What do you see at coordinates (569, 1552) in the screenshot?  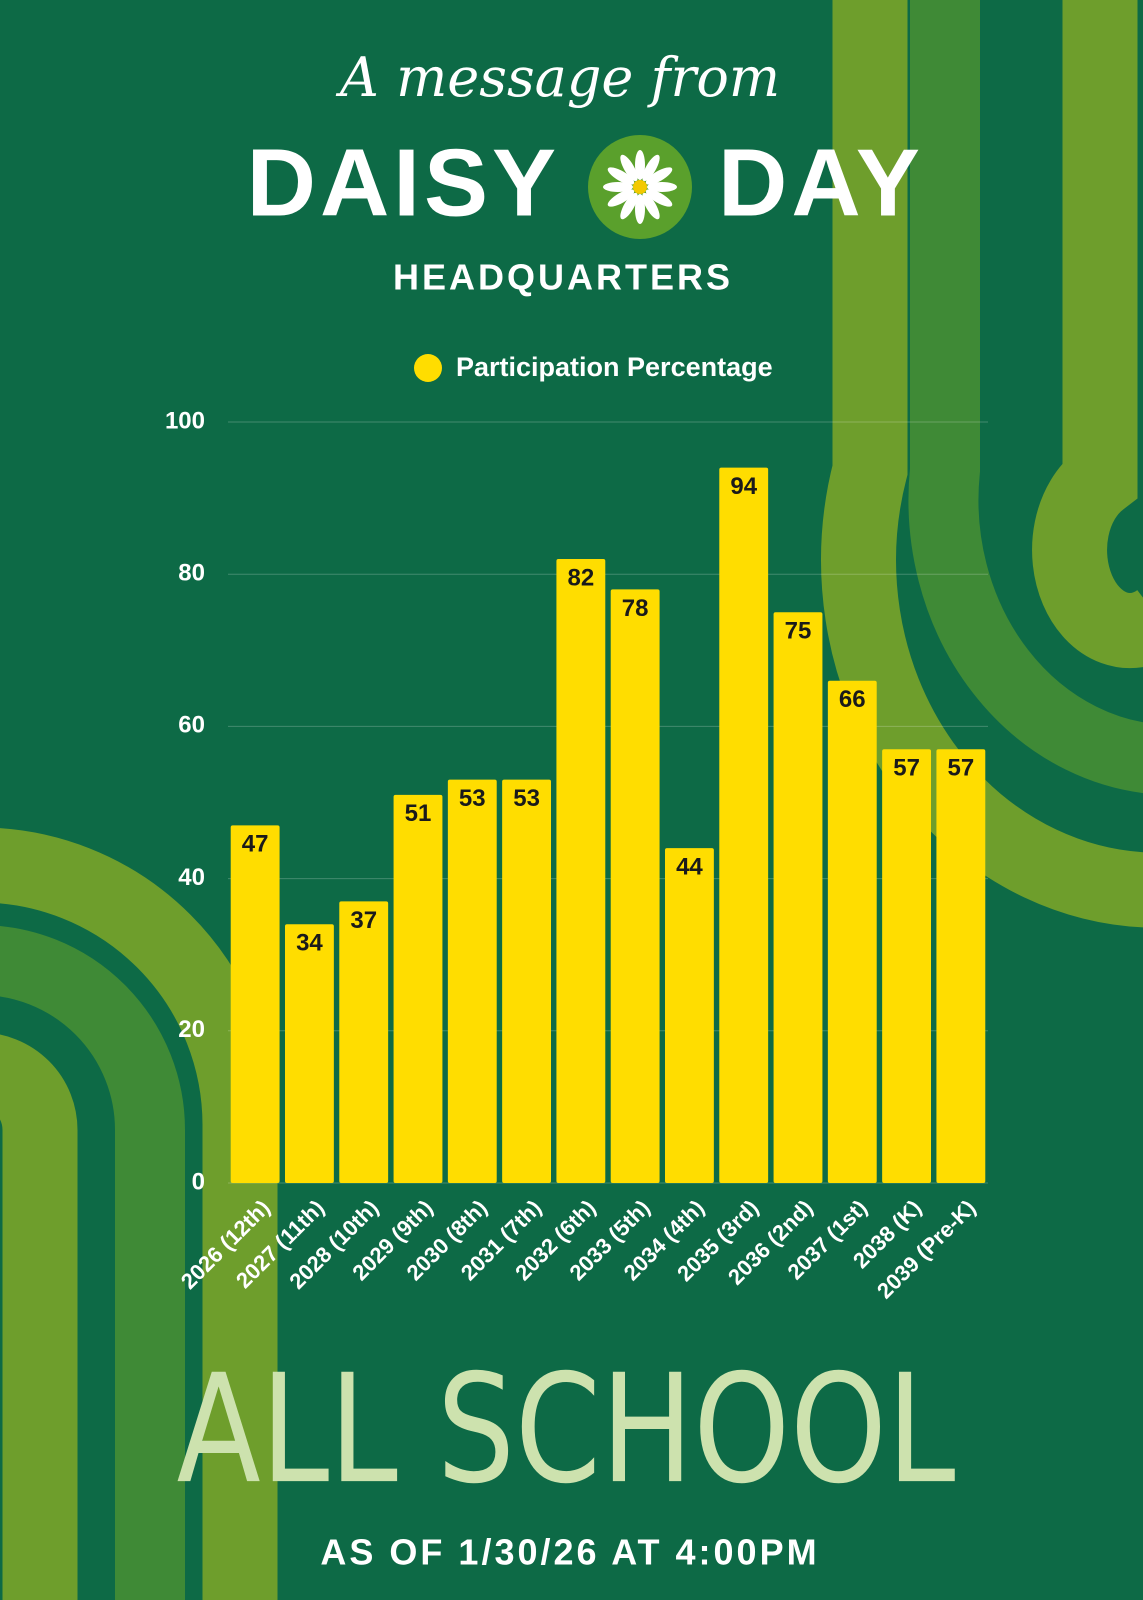 I see `footer-note: AS OF 1/30/26 AT 4:00PM` at bounding box center [569, 1552].